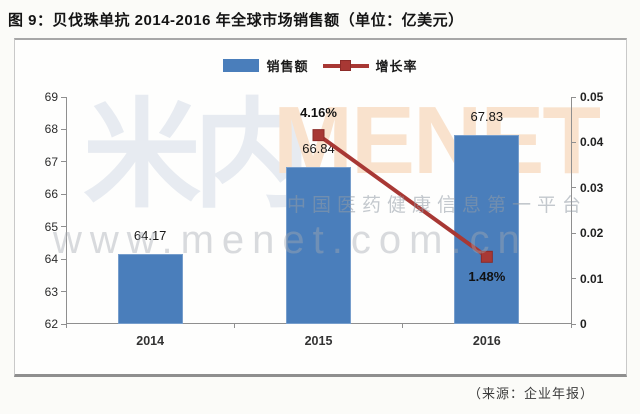  I want to click on line-swatch-icon, so click(345, 65).